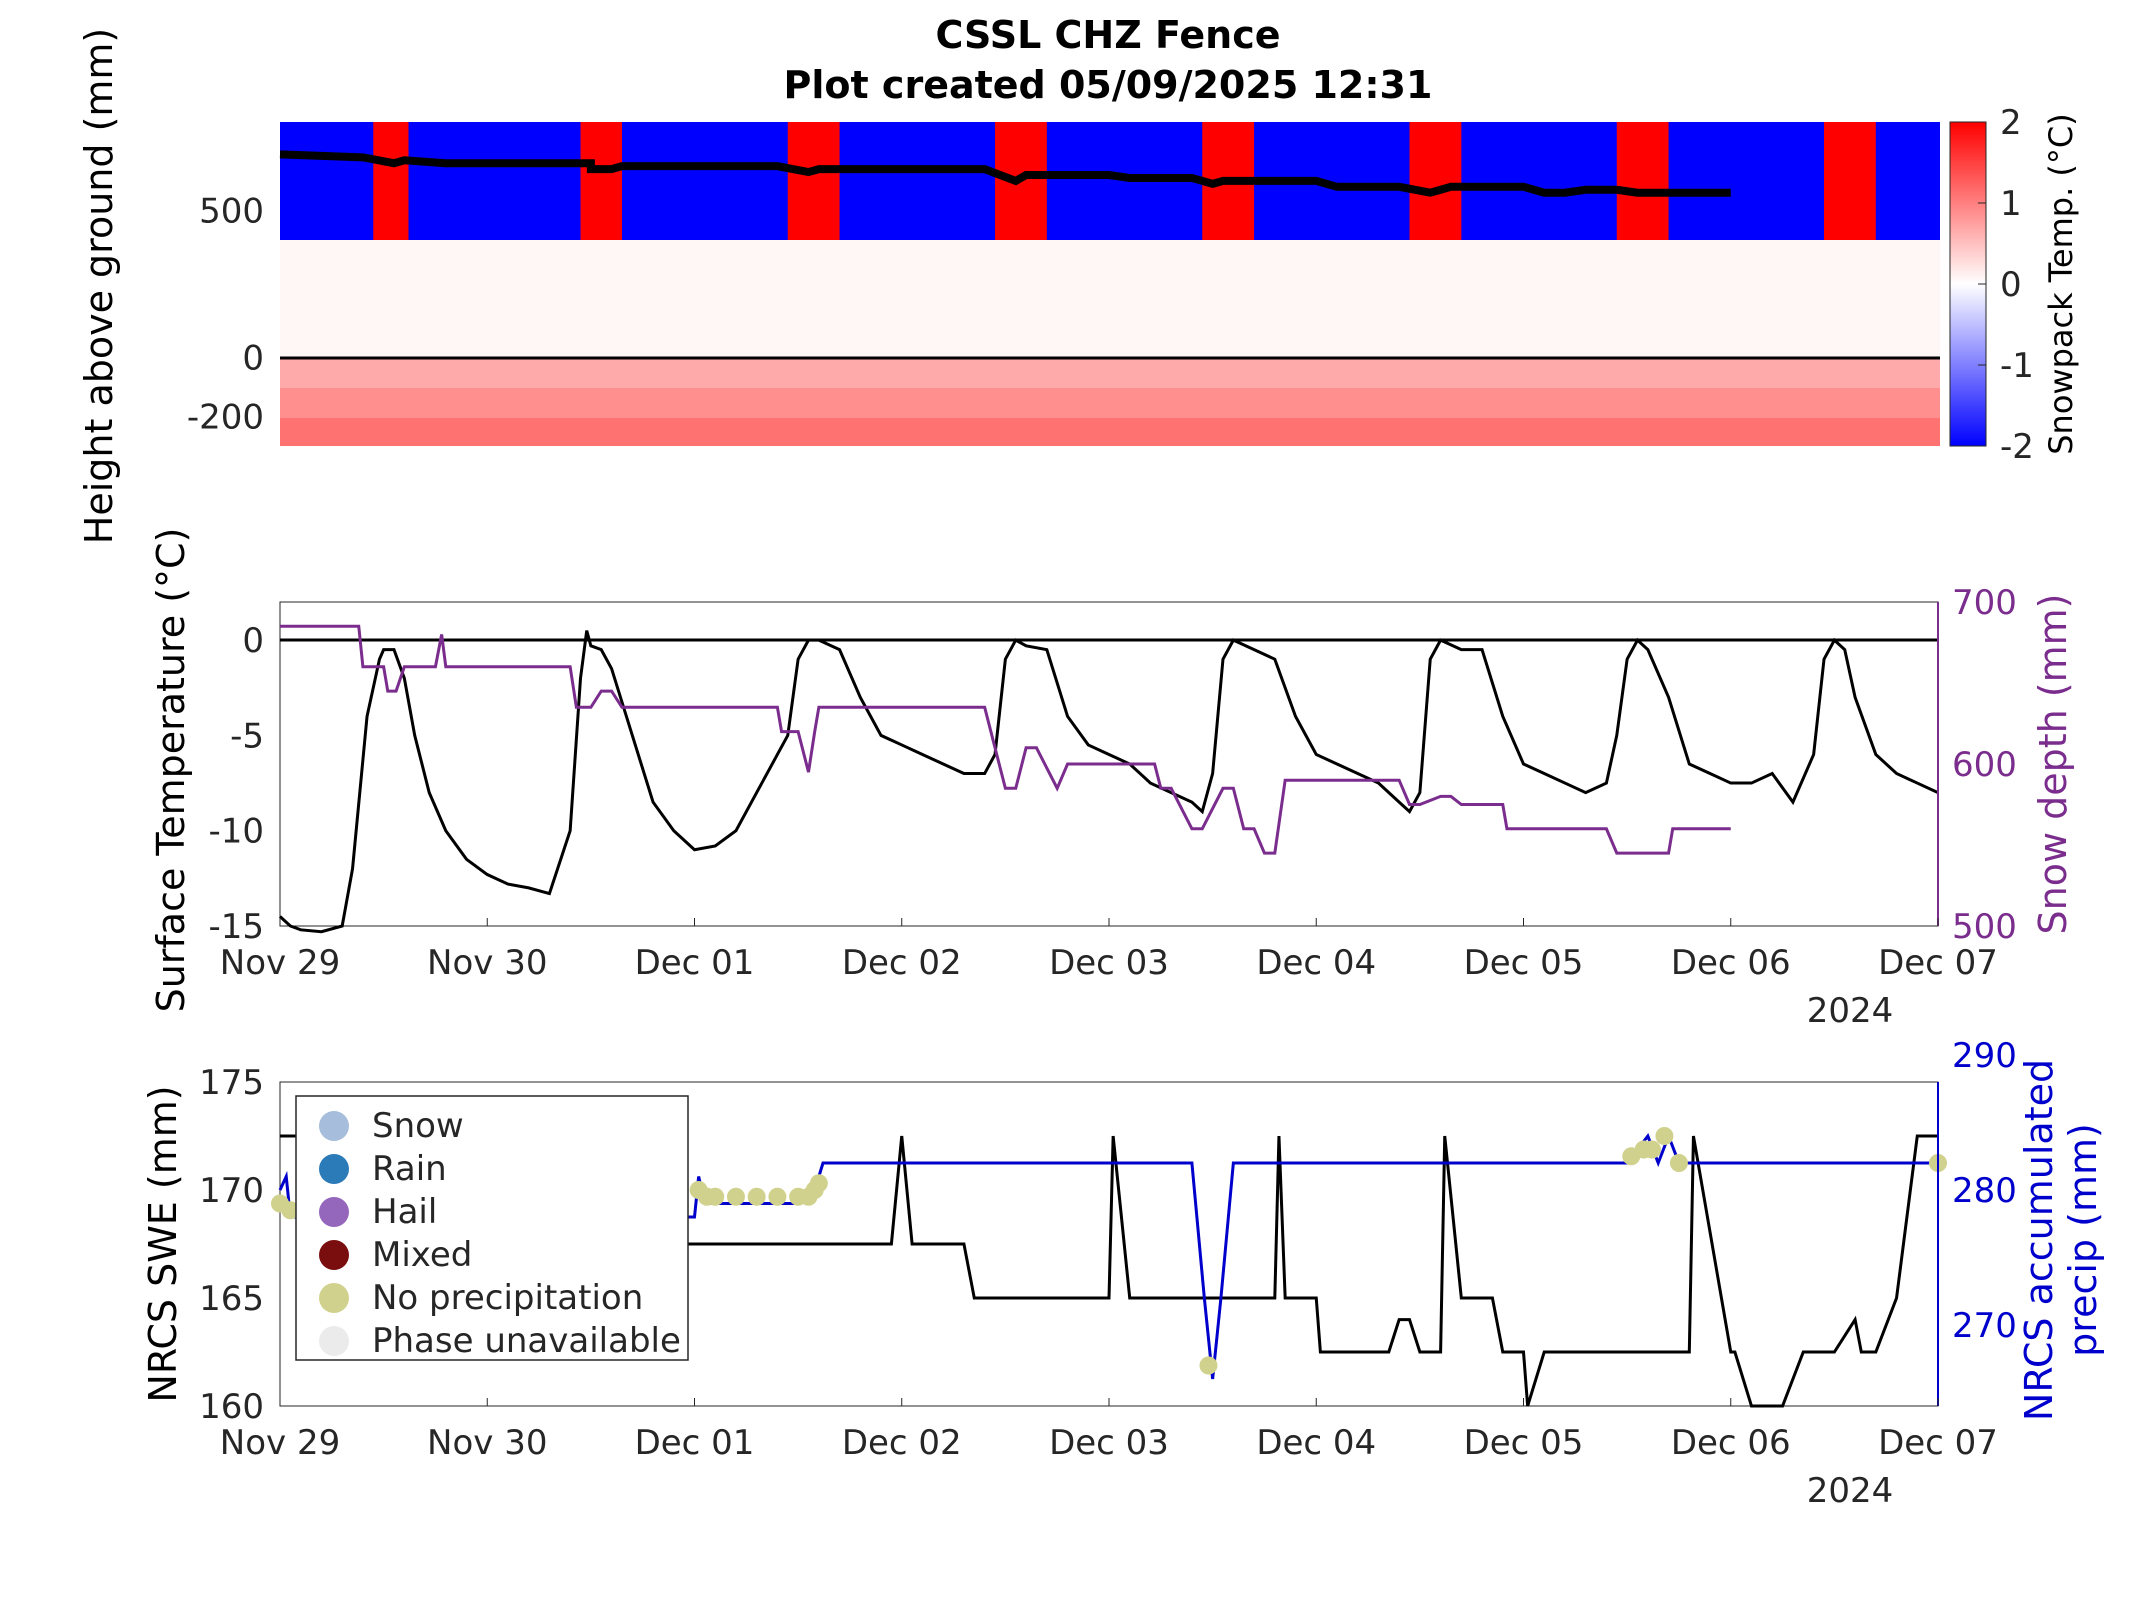 This screenshot has height=1600, width=2133. I want to click on legend-box, so click(492, 1228).